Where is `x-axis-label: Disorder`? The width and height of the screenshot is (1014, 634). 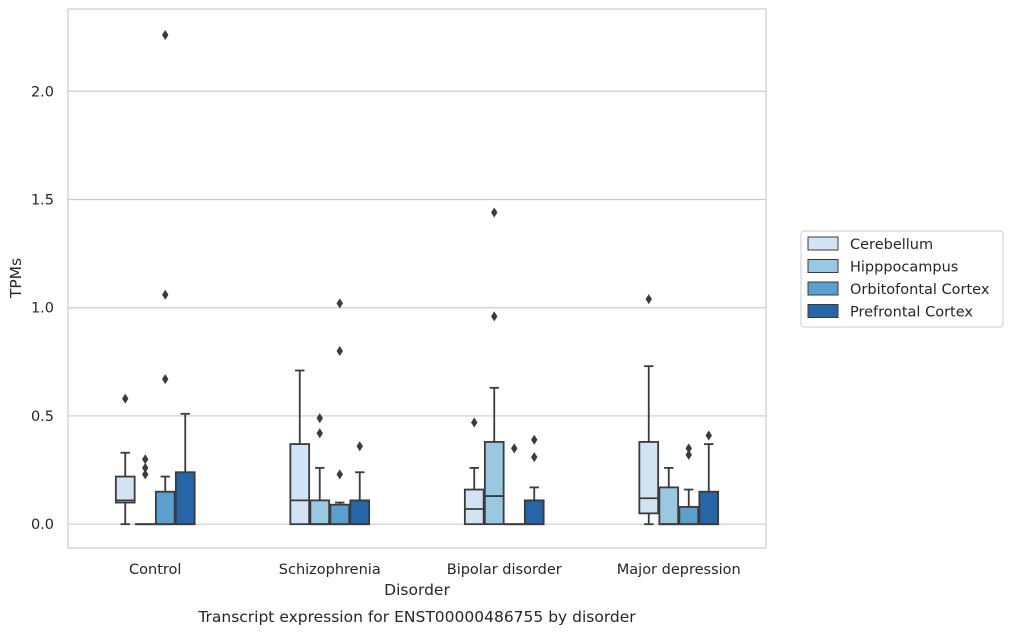
x-axis-label: Disorder is located at coordinates (417, 590).